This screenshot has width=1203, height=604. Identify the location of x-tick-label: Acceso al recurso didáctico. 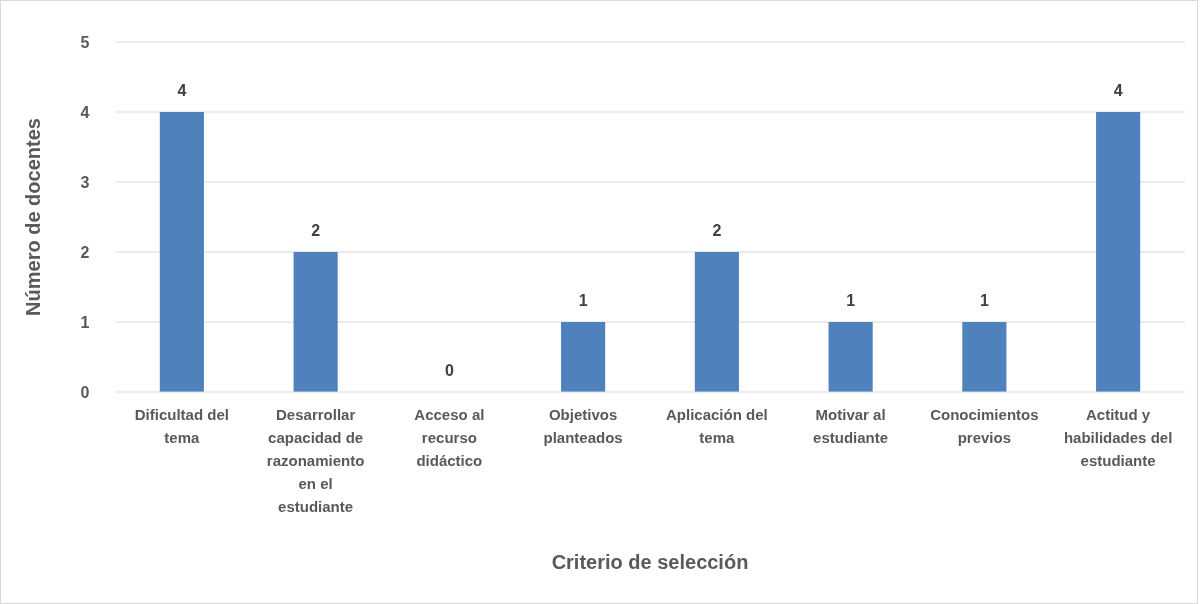
(449, 437).